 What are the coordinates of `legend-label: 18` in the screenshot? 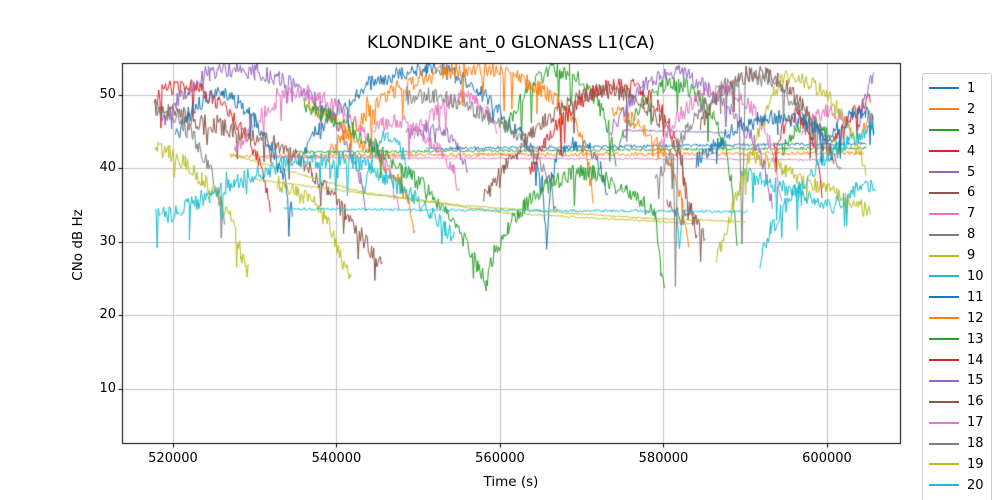 It's located at (975, 444).